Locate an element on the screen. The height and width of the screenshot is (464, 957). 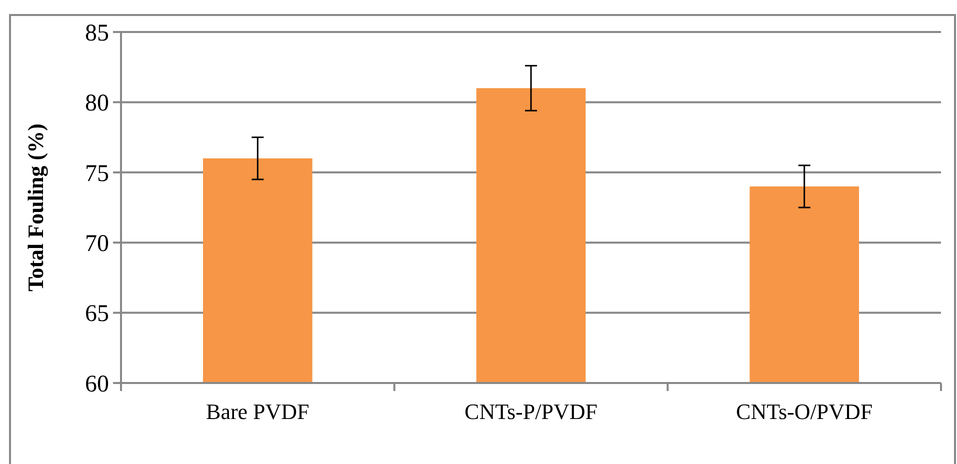
x-tick-label: CNTs-O/PVDF is located at coordinates (804, 411).